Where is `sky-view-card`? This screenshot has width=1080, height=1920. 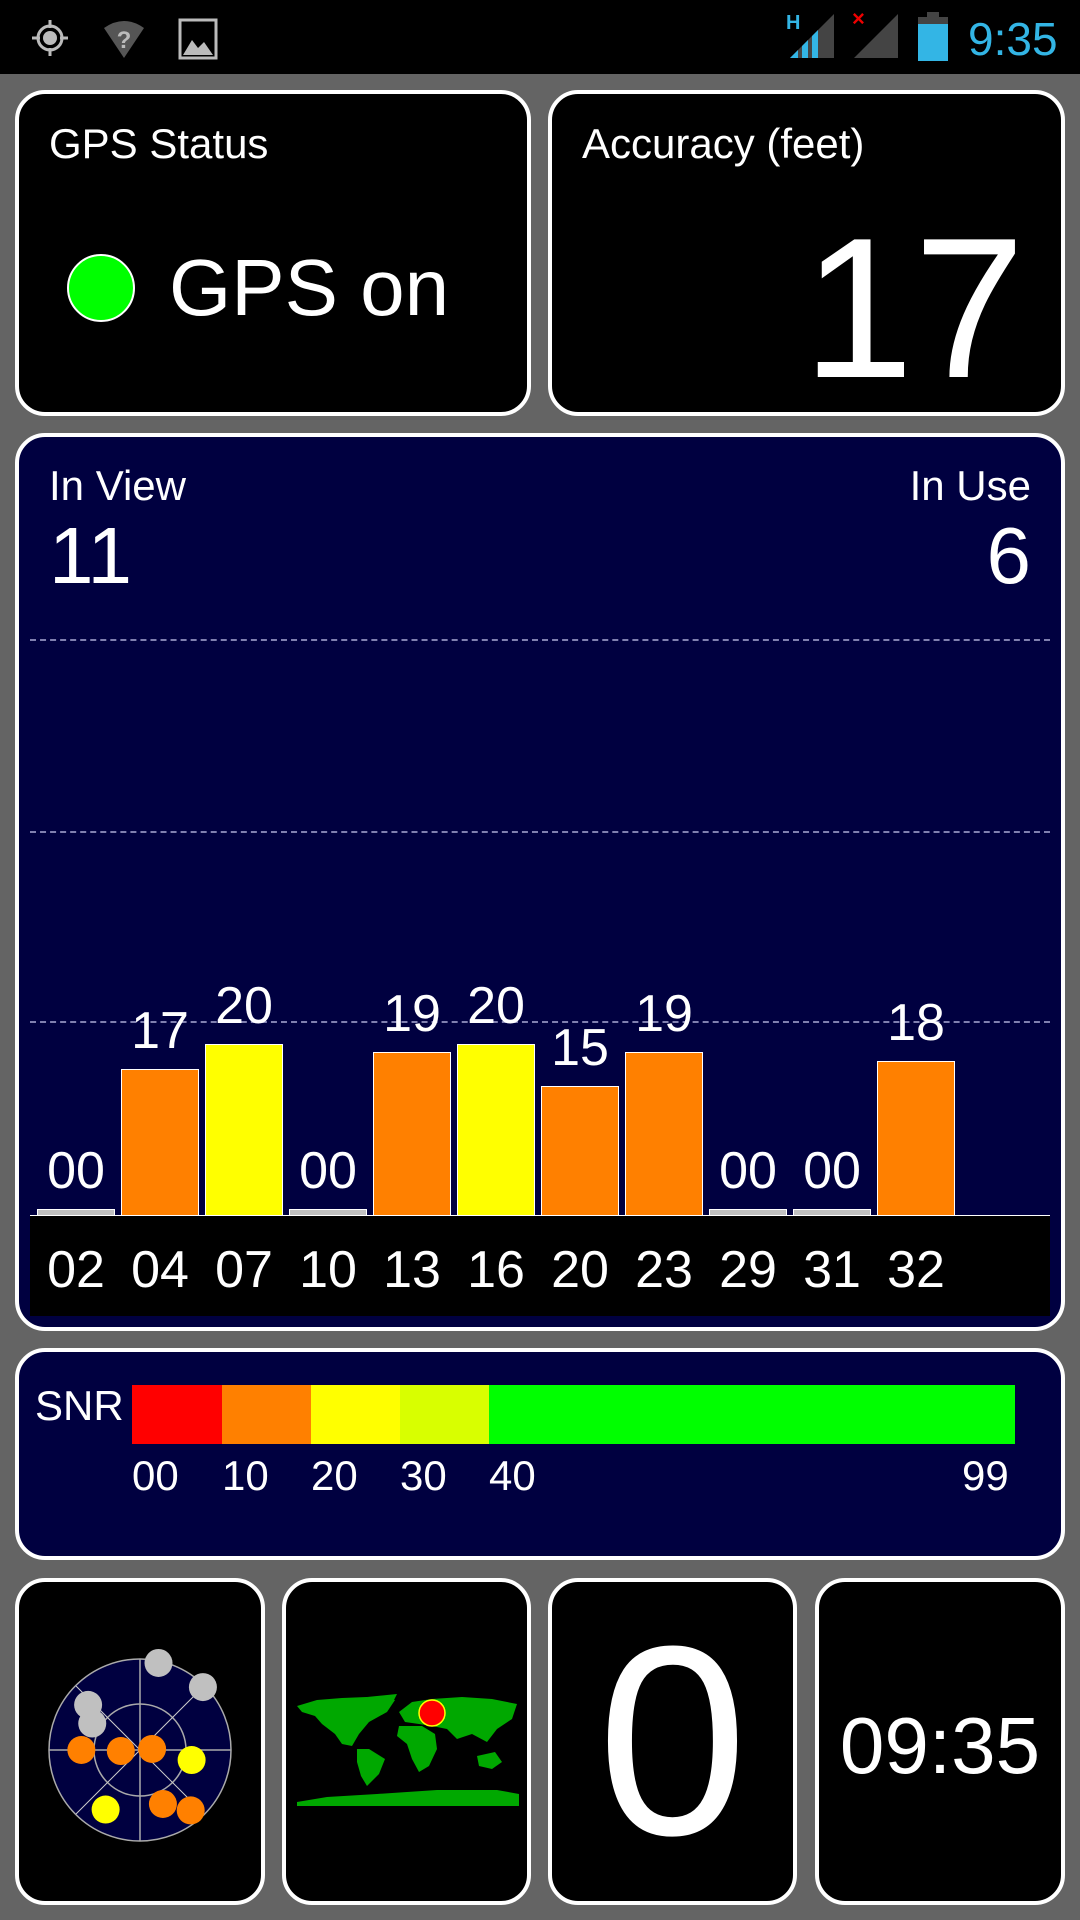
sky-view-card is located at coordinates (140, 1741).